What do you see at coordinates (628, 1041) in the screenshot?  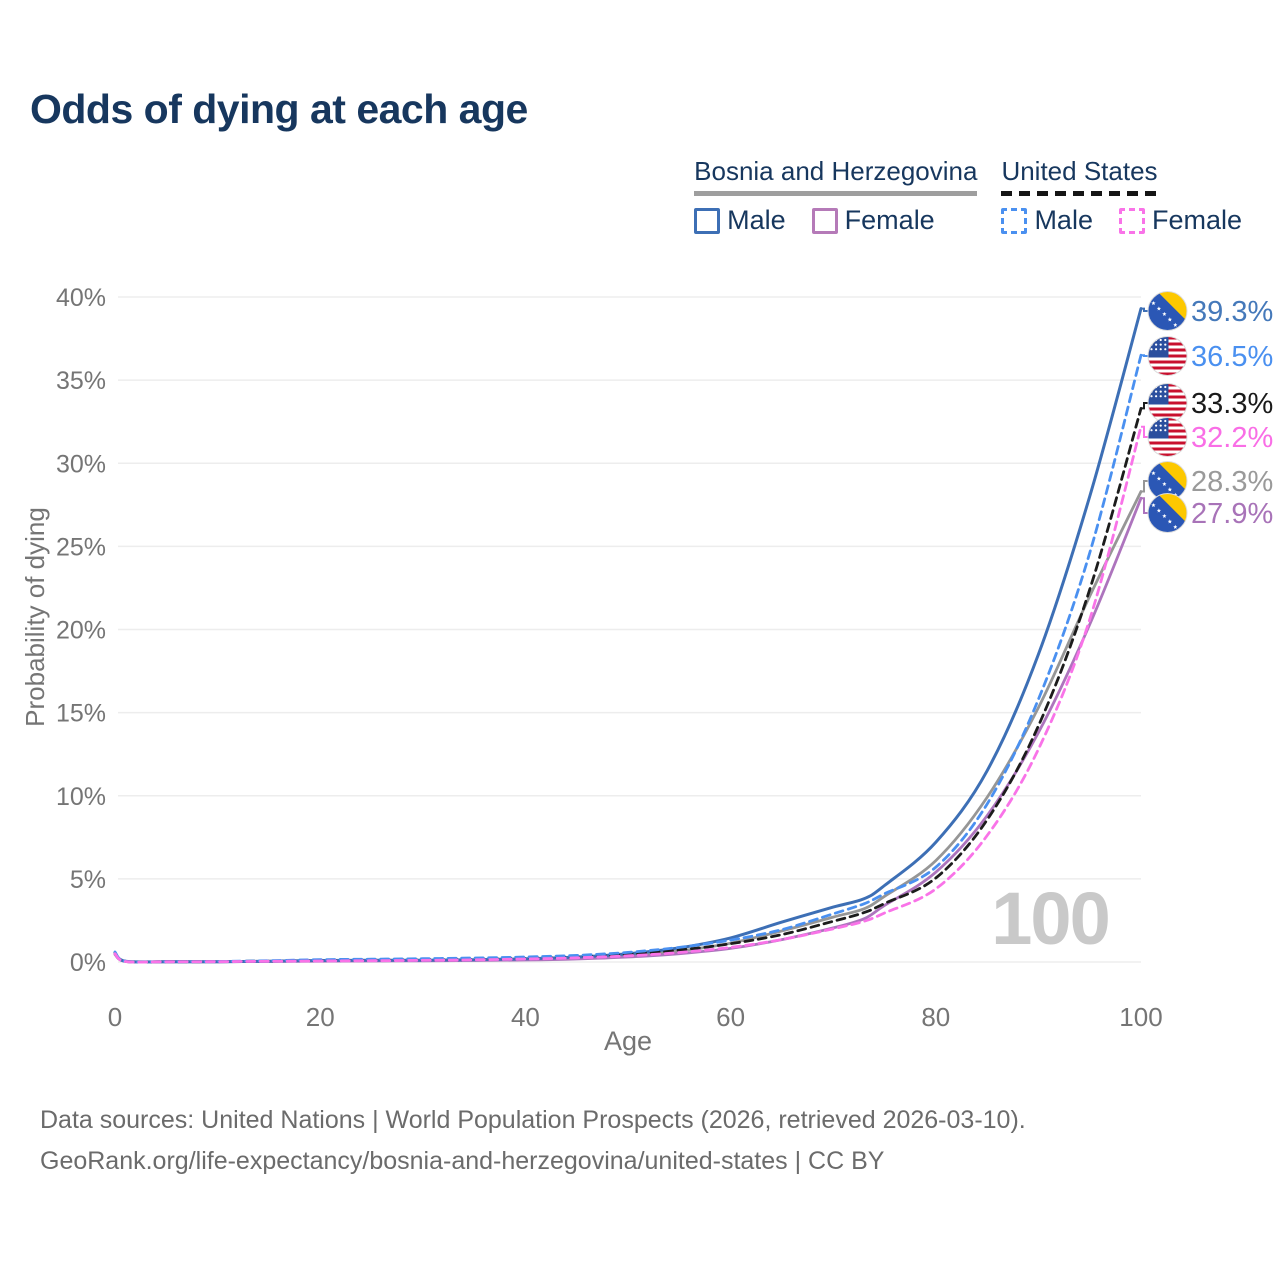 I see `x-axis-title: Age` at bounding box center [628, 1041].